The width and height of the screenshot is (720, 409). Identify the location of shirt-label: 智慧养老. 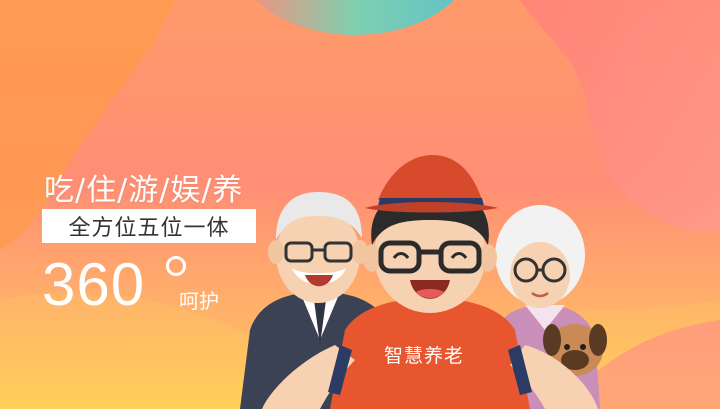
(424, 356).